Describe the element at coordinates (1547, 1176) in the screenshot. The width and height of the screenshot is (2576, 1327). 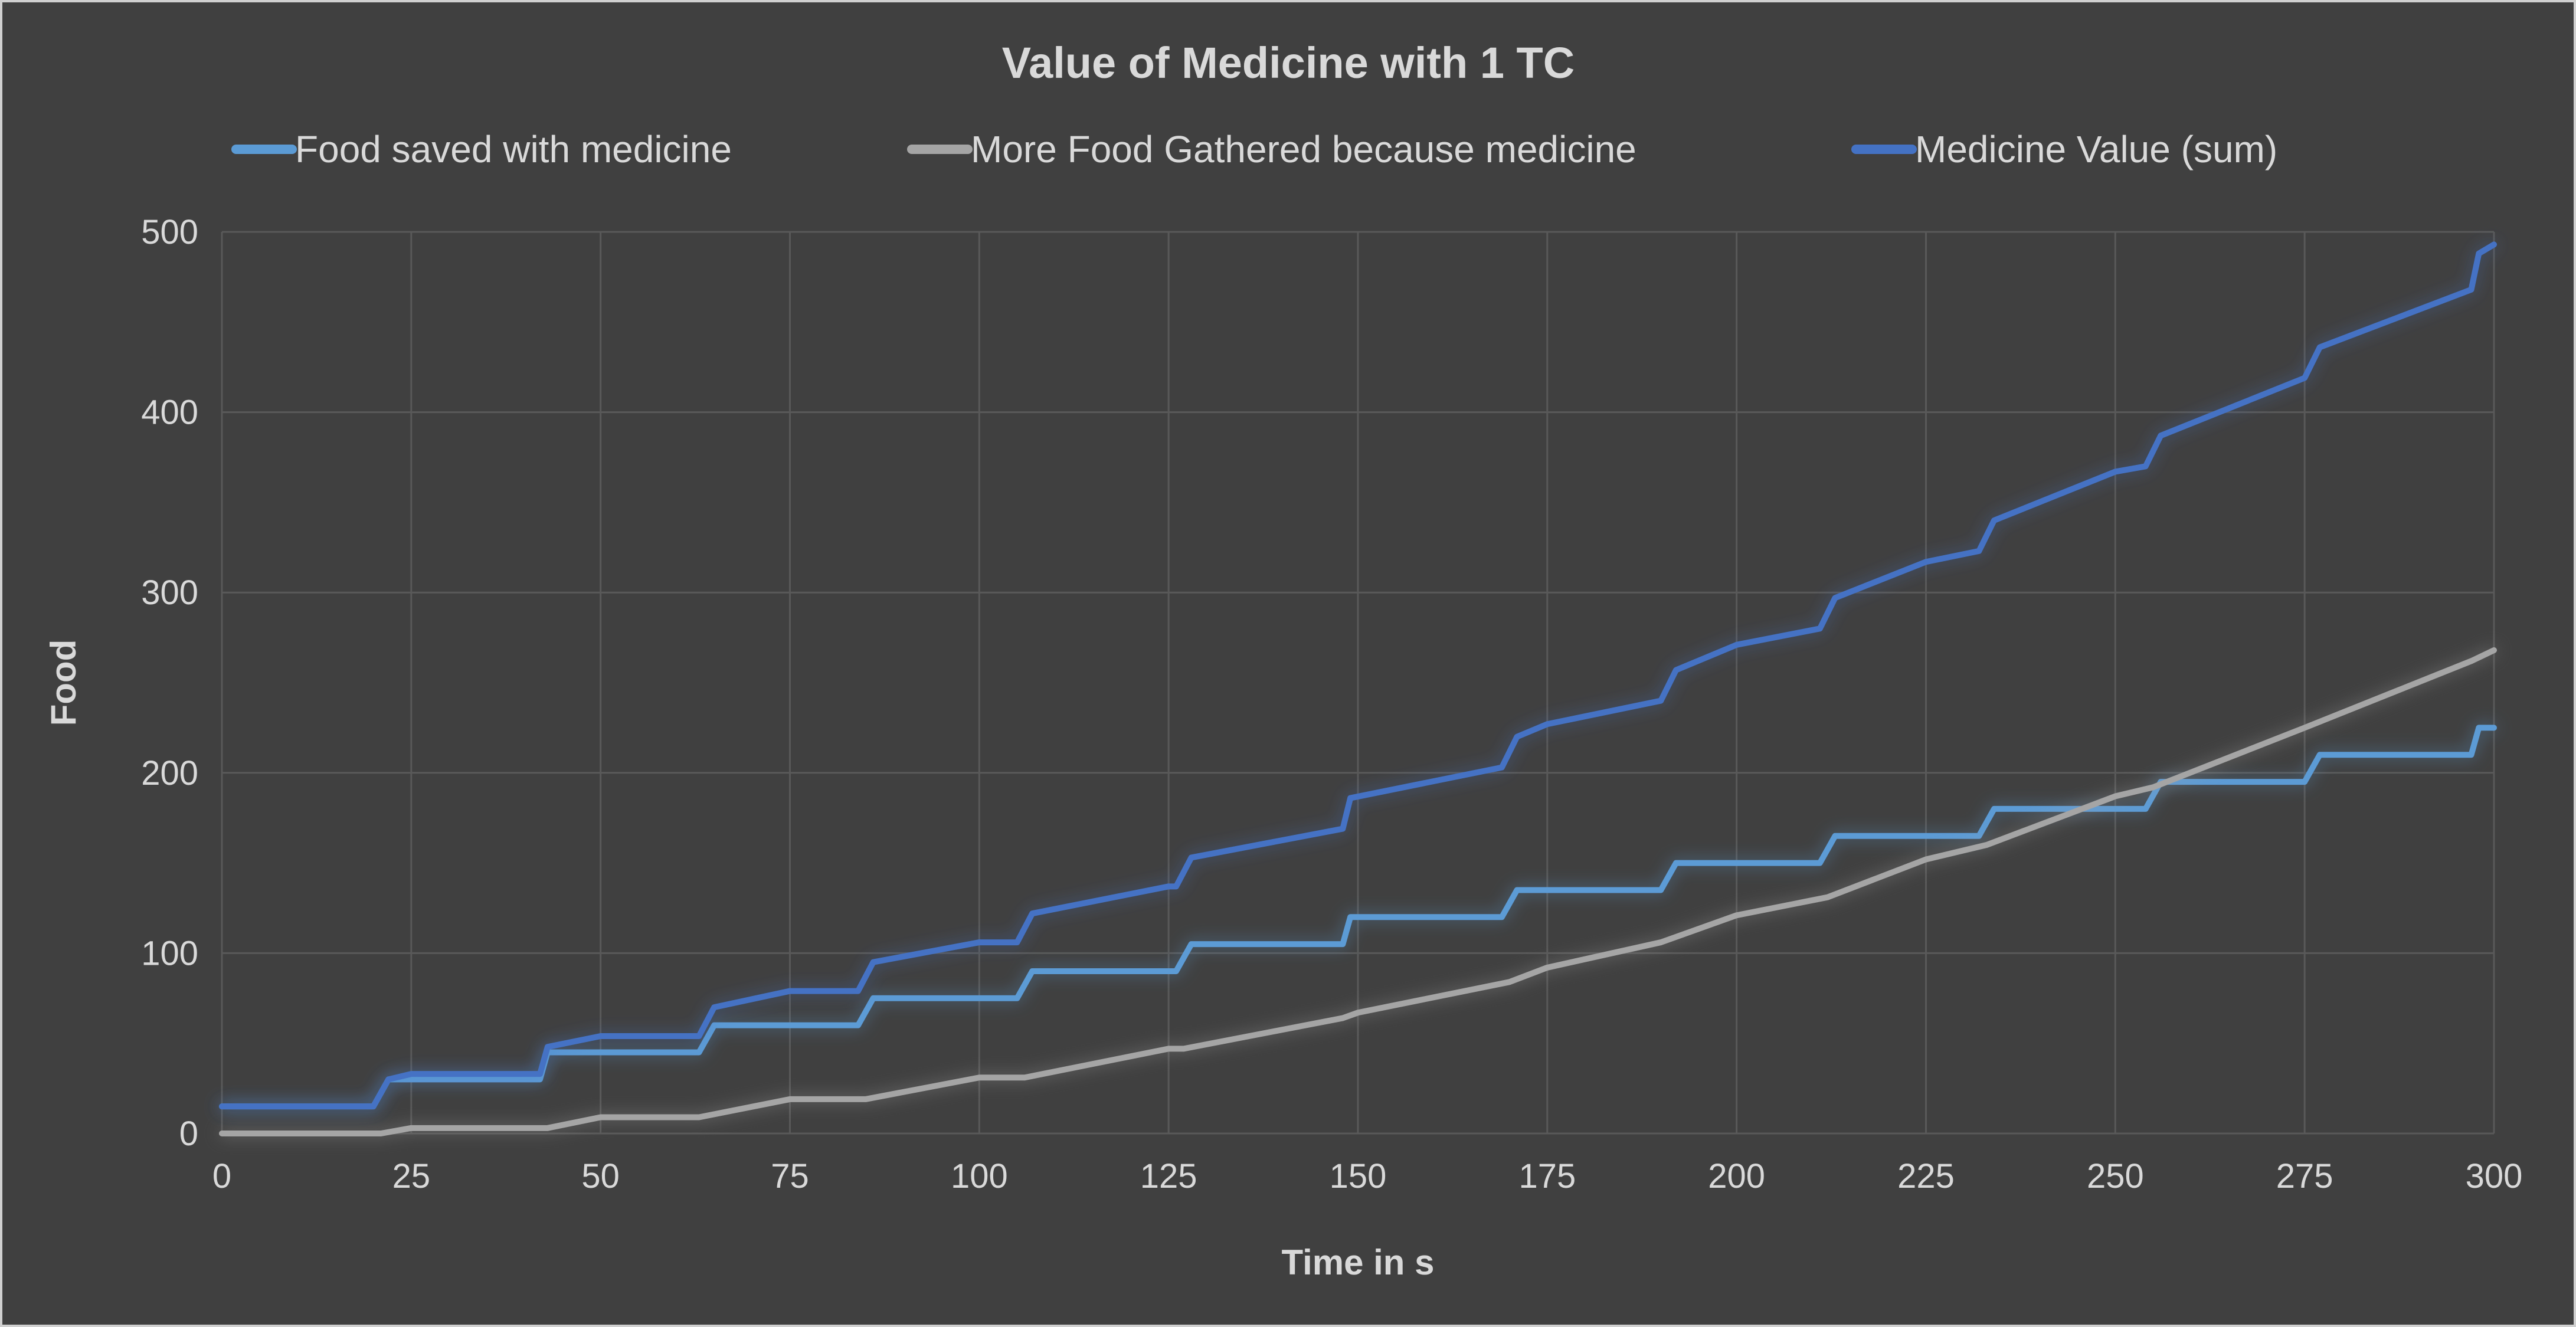
I see `x-tick-label: 175` at that location.